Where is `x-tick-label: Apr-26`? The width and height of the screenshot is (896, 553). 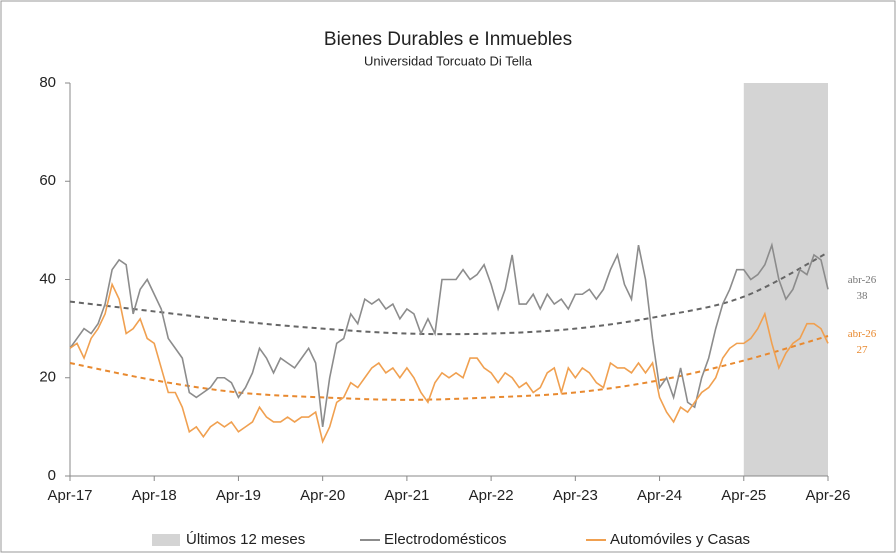
x-tick-label: Apr-26 is located at coordinates (827, 495).